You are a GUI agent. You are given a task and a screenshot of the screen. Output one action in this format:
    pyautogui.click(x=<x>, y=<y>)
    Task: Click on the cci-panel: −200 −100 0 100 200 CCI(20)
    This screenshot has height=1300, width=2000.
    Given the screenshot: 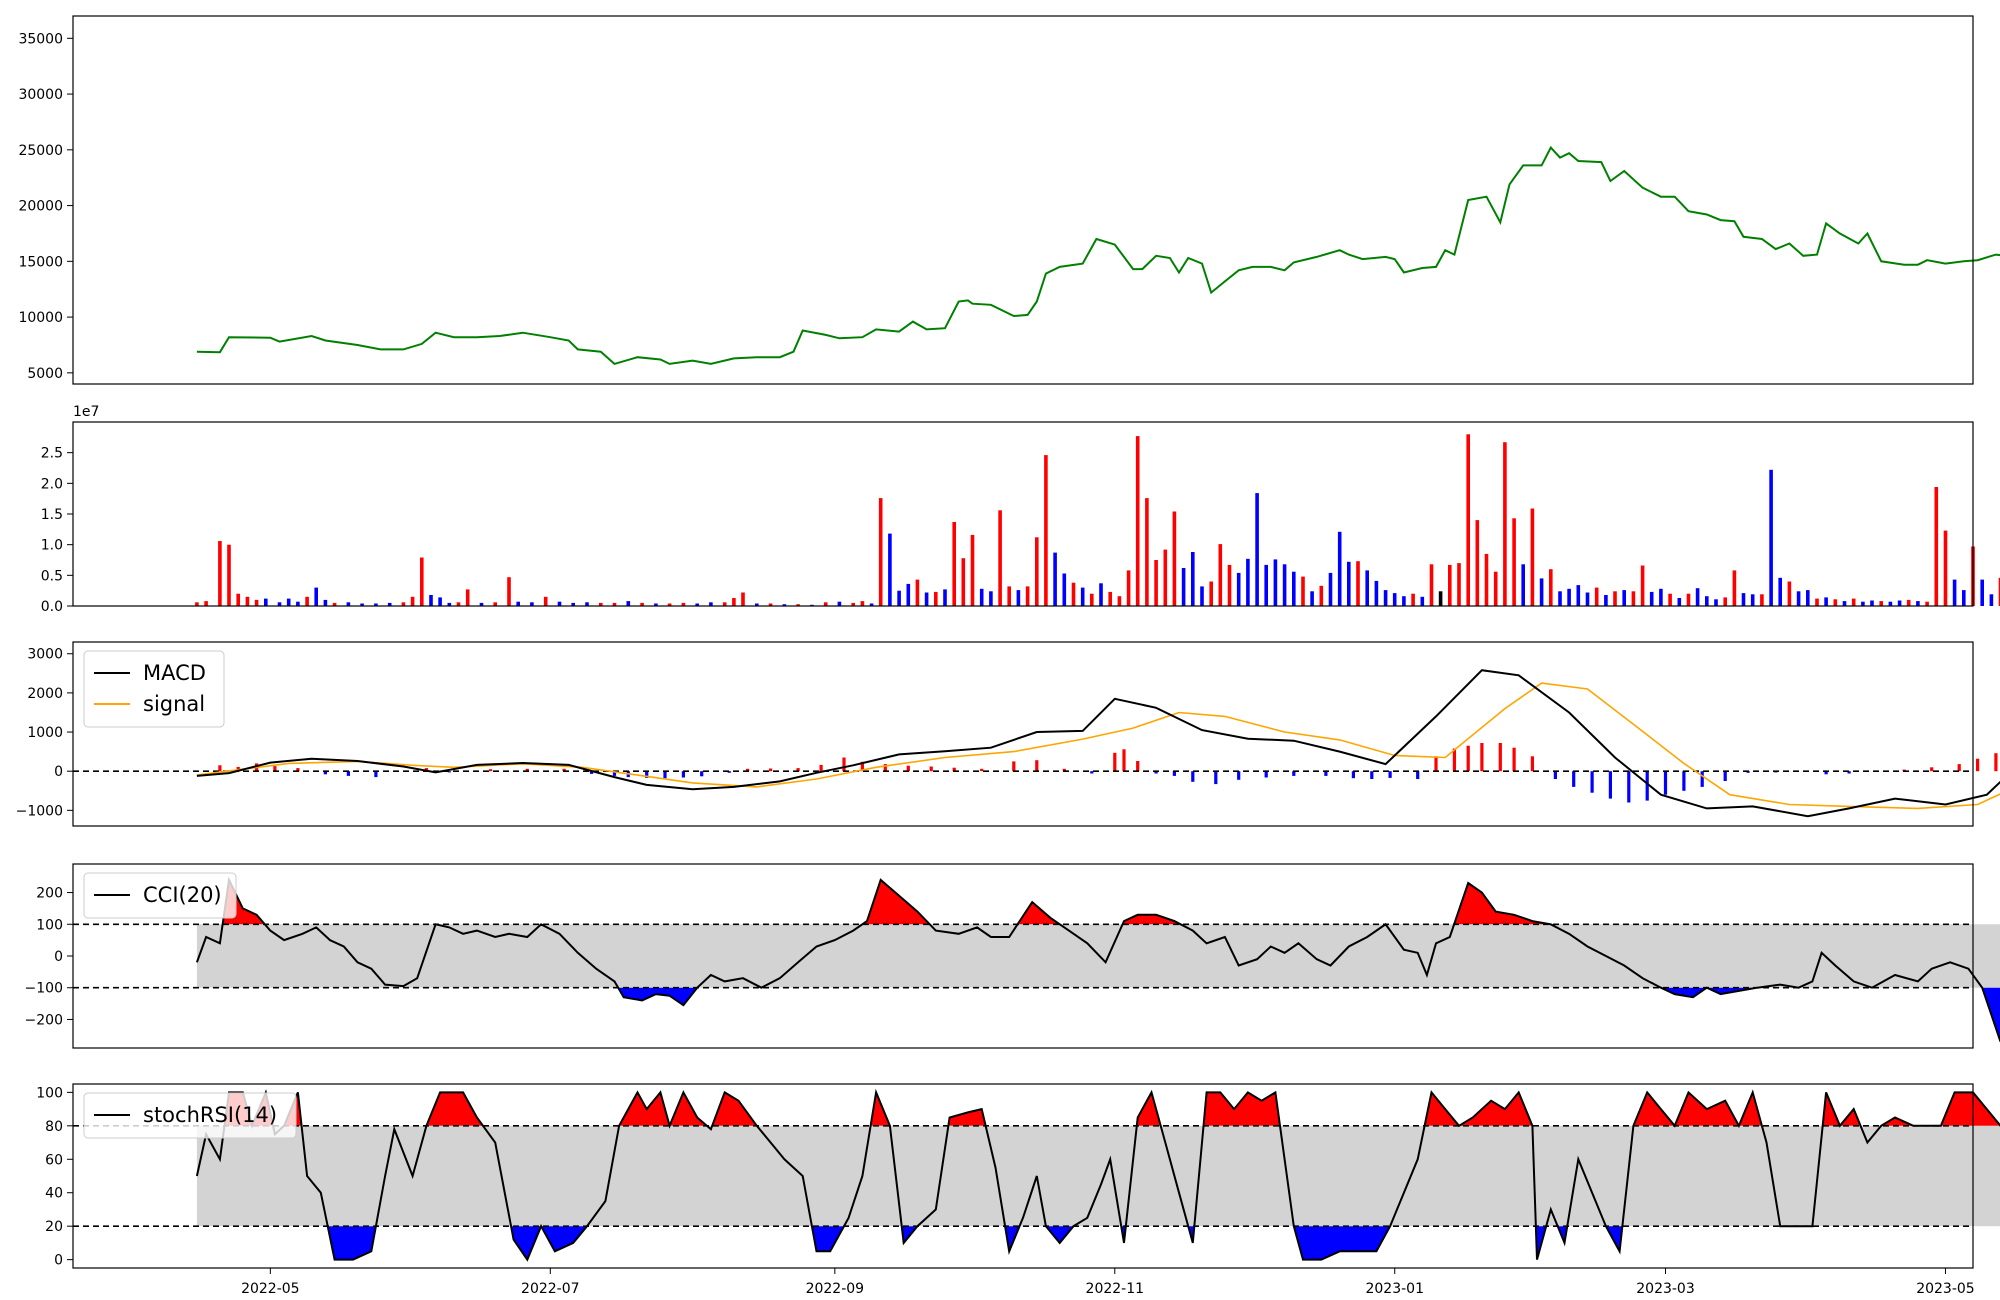 What is the action you would take?
    pyautogui.click(x=1012, y=956)
    